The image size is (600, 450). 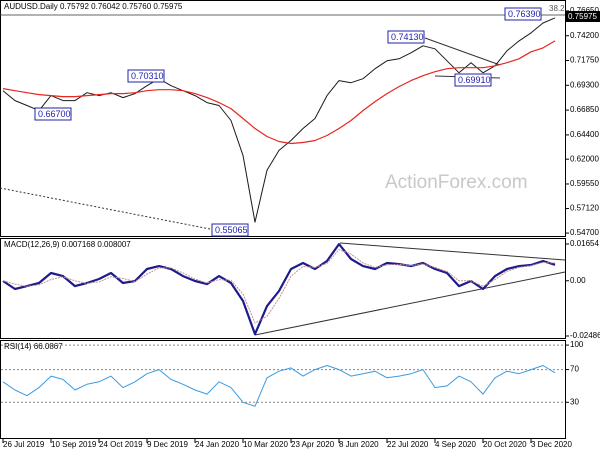 What do you see at coordinates (584, 134) in the screenshot?
I see `y-tick-label: 0.64400` at bounding box center [584, 134].